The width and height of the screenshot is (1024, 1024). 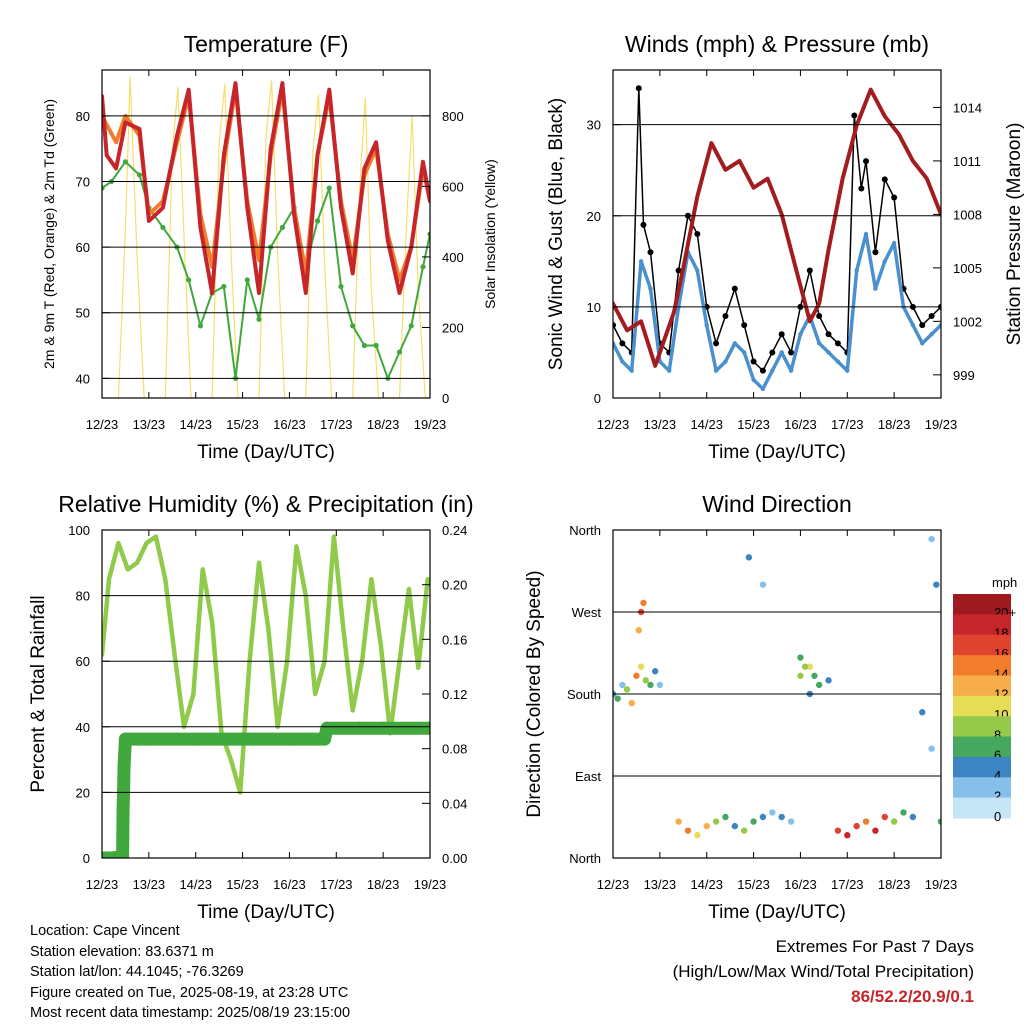 What do you see at coordinates (585, 858) in the screenshot?
I see `y-tick-label: North` at bounding box center [585, 858].